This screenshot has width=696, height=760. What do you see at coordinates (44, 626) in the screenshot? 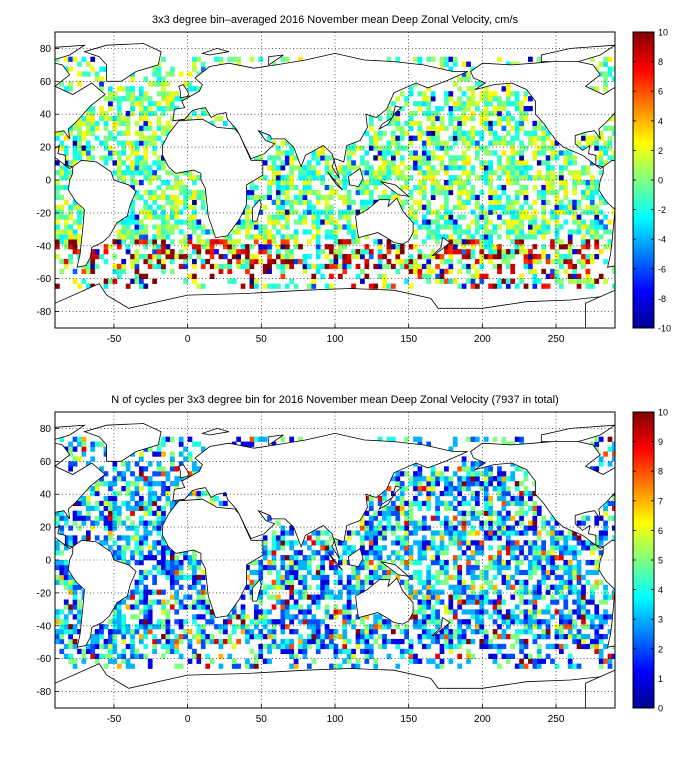
I see `y-tick-label: -40` at bounding box center [44, 626].